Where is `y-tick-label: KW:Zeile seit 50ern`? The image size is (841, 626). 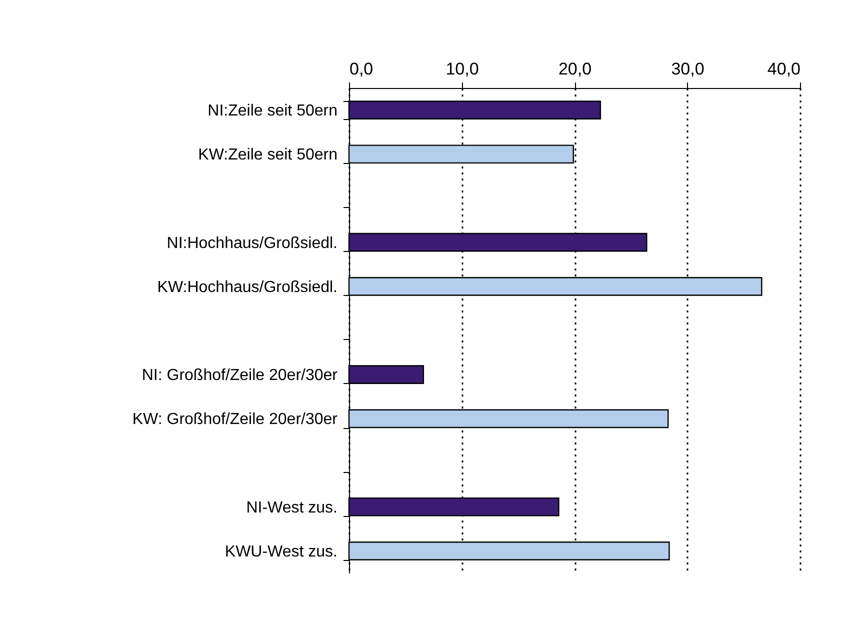
y-tick-label: KW:Zeile seit 50ern is located at coordinates (268, 155).